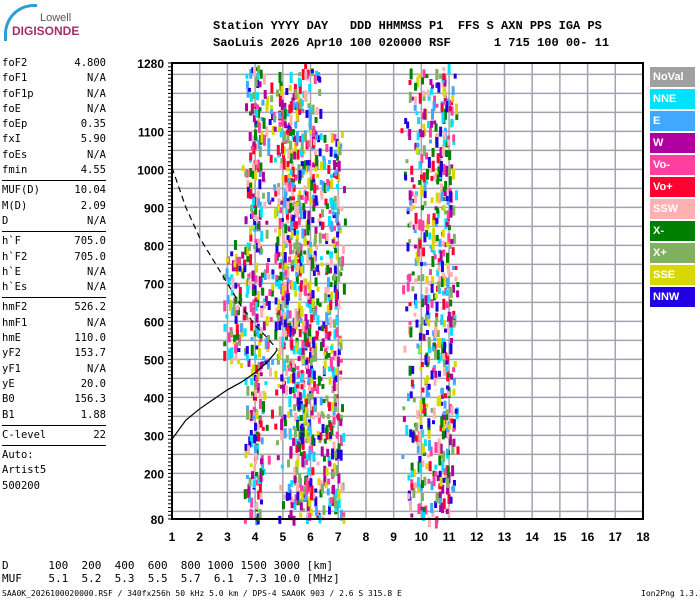 This screenshot has height=600, width=700. Describe the element at coordinates (96, 78) in the screenshot. I see `param-value: N/A` at that location.